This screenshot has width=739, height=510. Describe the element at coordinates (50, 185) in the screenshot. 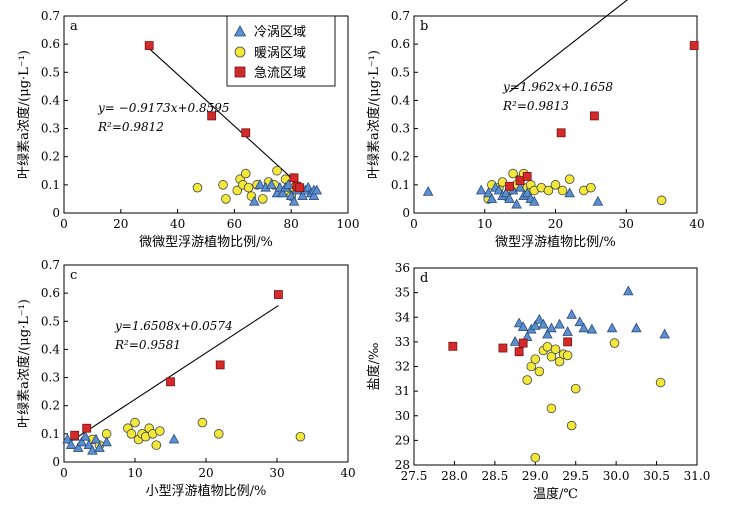

I see `y-tick-label: 0.1` at that location.